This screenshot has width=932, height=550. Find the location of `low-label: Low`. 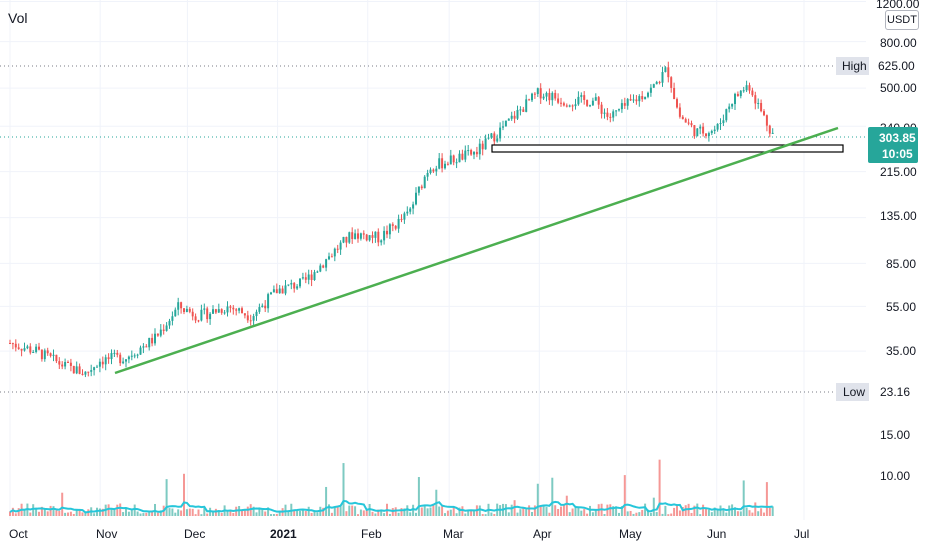

low-label: Low is located at coordinates (854, 392).